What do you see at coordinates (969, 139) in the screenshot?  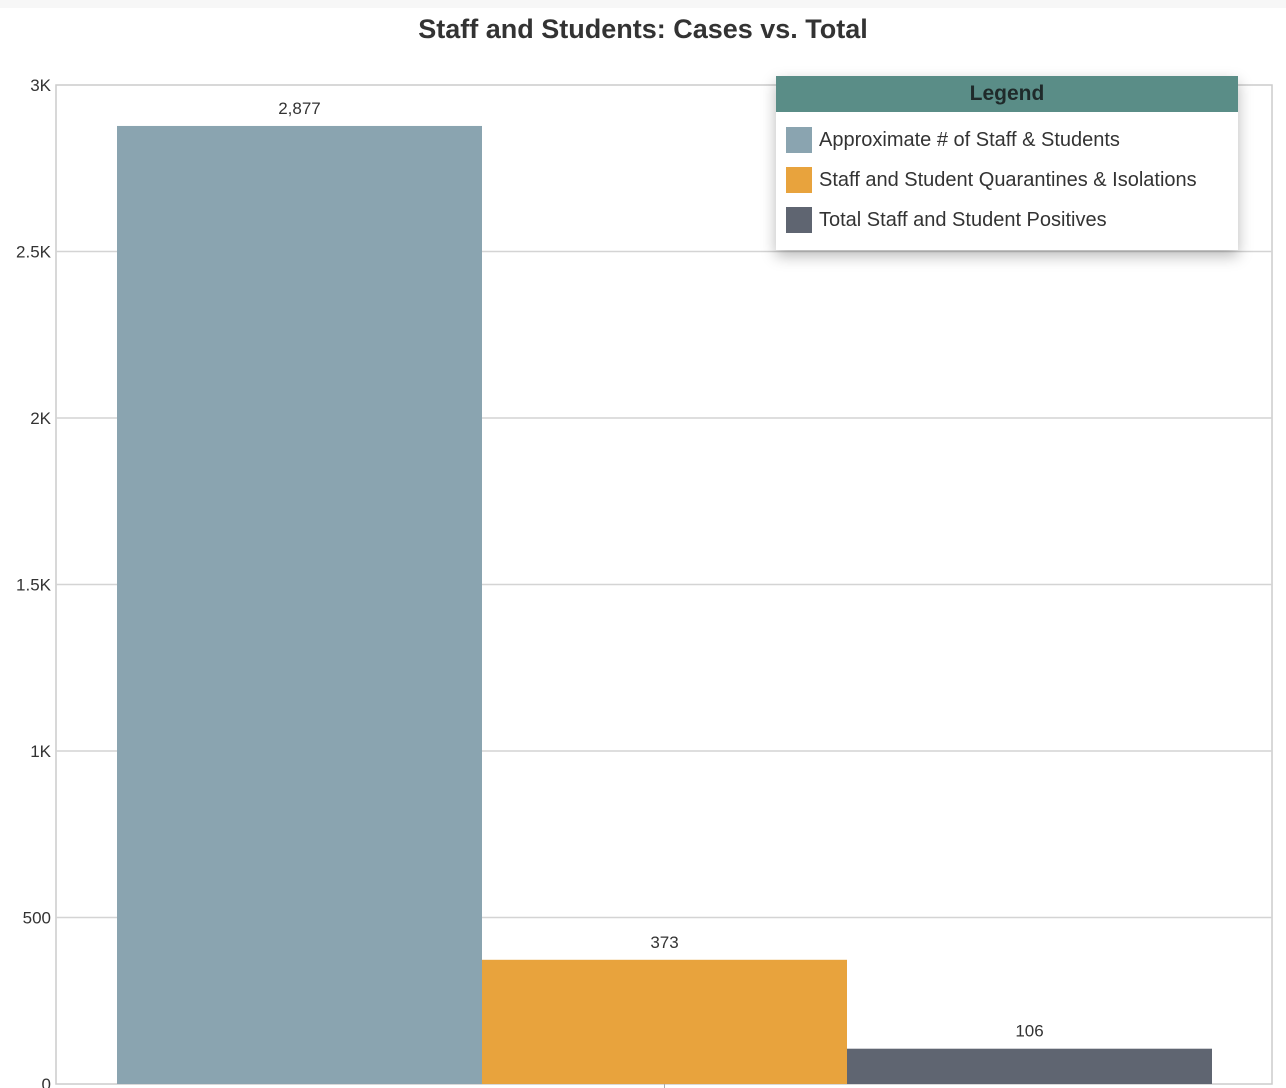 I see `legend-label-staff-students: Approximate # of Staff & Students` at bounding box center [969, 139].